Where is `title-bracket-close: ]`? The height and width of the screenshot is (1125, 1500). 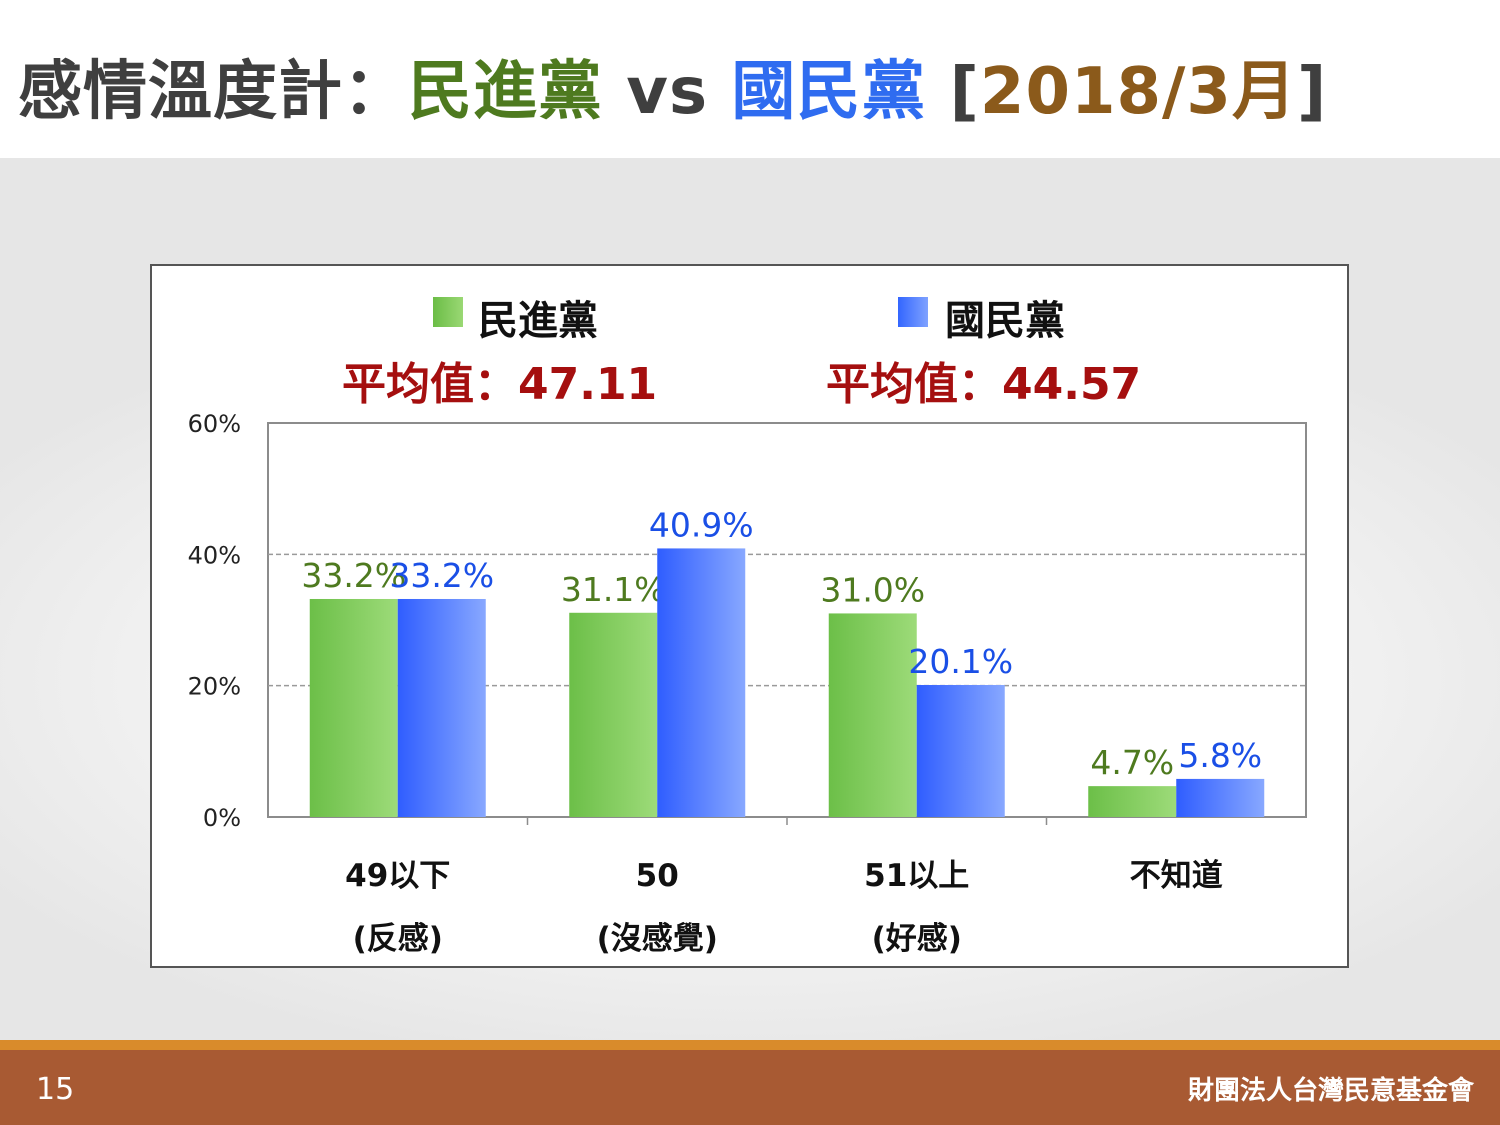 title-bracket-close: ] is located at coordinates (1312, 92).